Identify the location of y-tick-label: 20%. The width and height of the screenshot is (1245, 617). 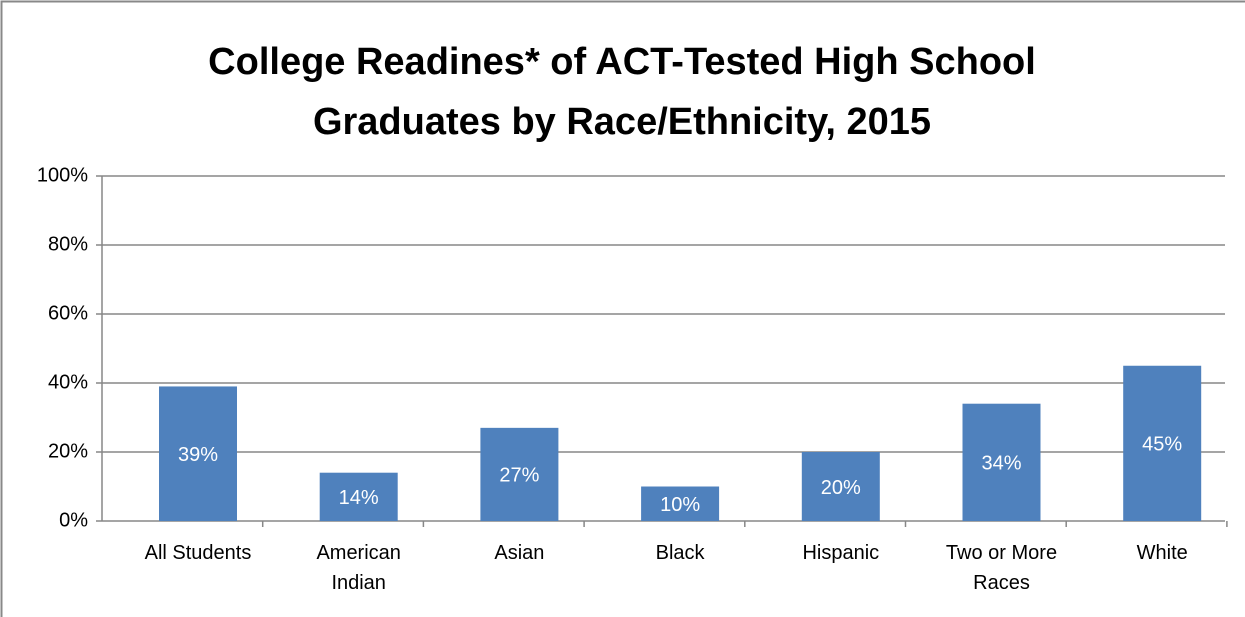
(68, 451).